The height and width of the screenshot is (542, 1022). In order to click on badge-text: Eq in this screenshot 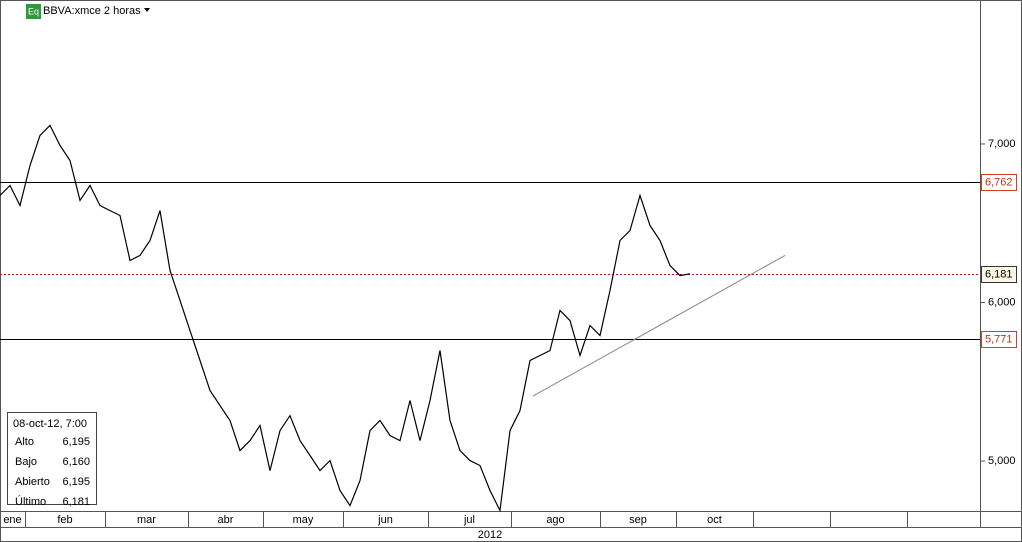, I will do `click(33, 11)`.